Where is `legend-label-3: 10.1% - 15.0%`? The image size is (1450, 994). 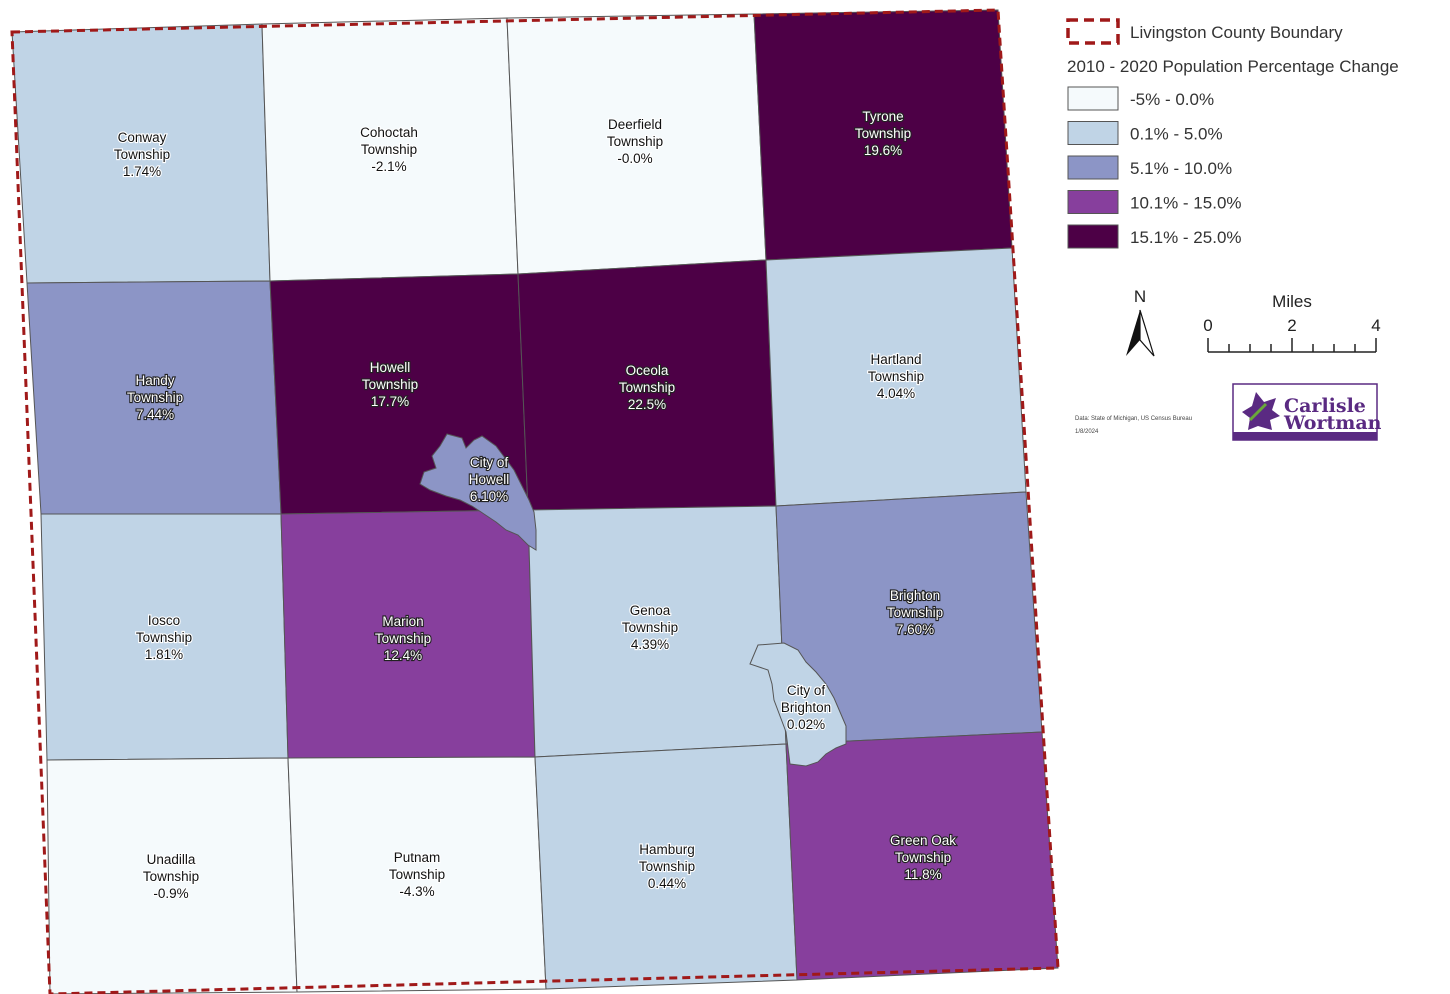 legend-label-3: 10.1% - 15.0% is located at coordinates (1186, 203).